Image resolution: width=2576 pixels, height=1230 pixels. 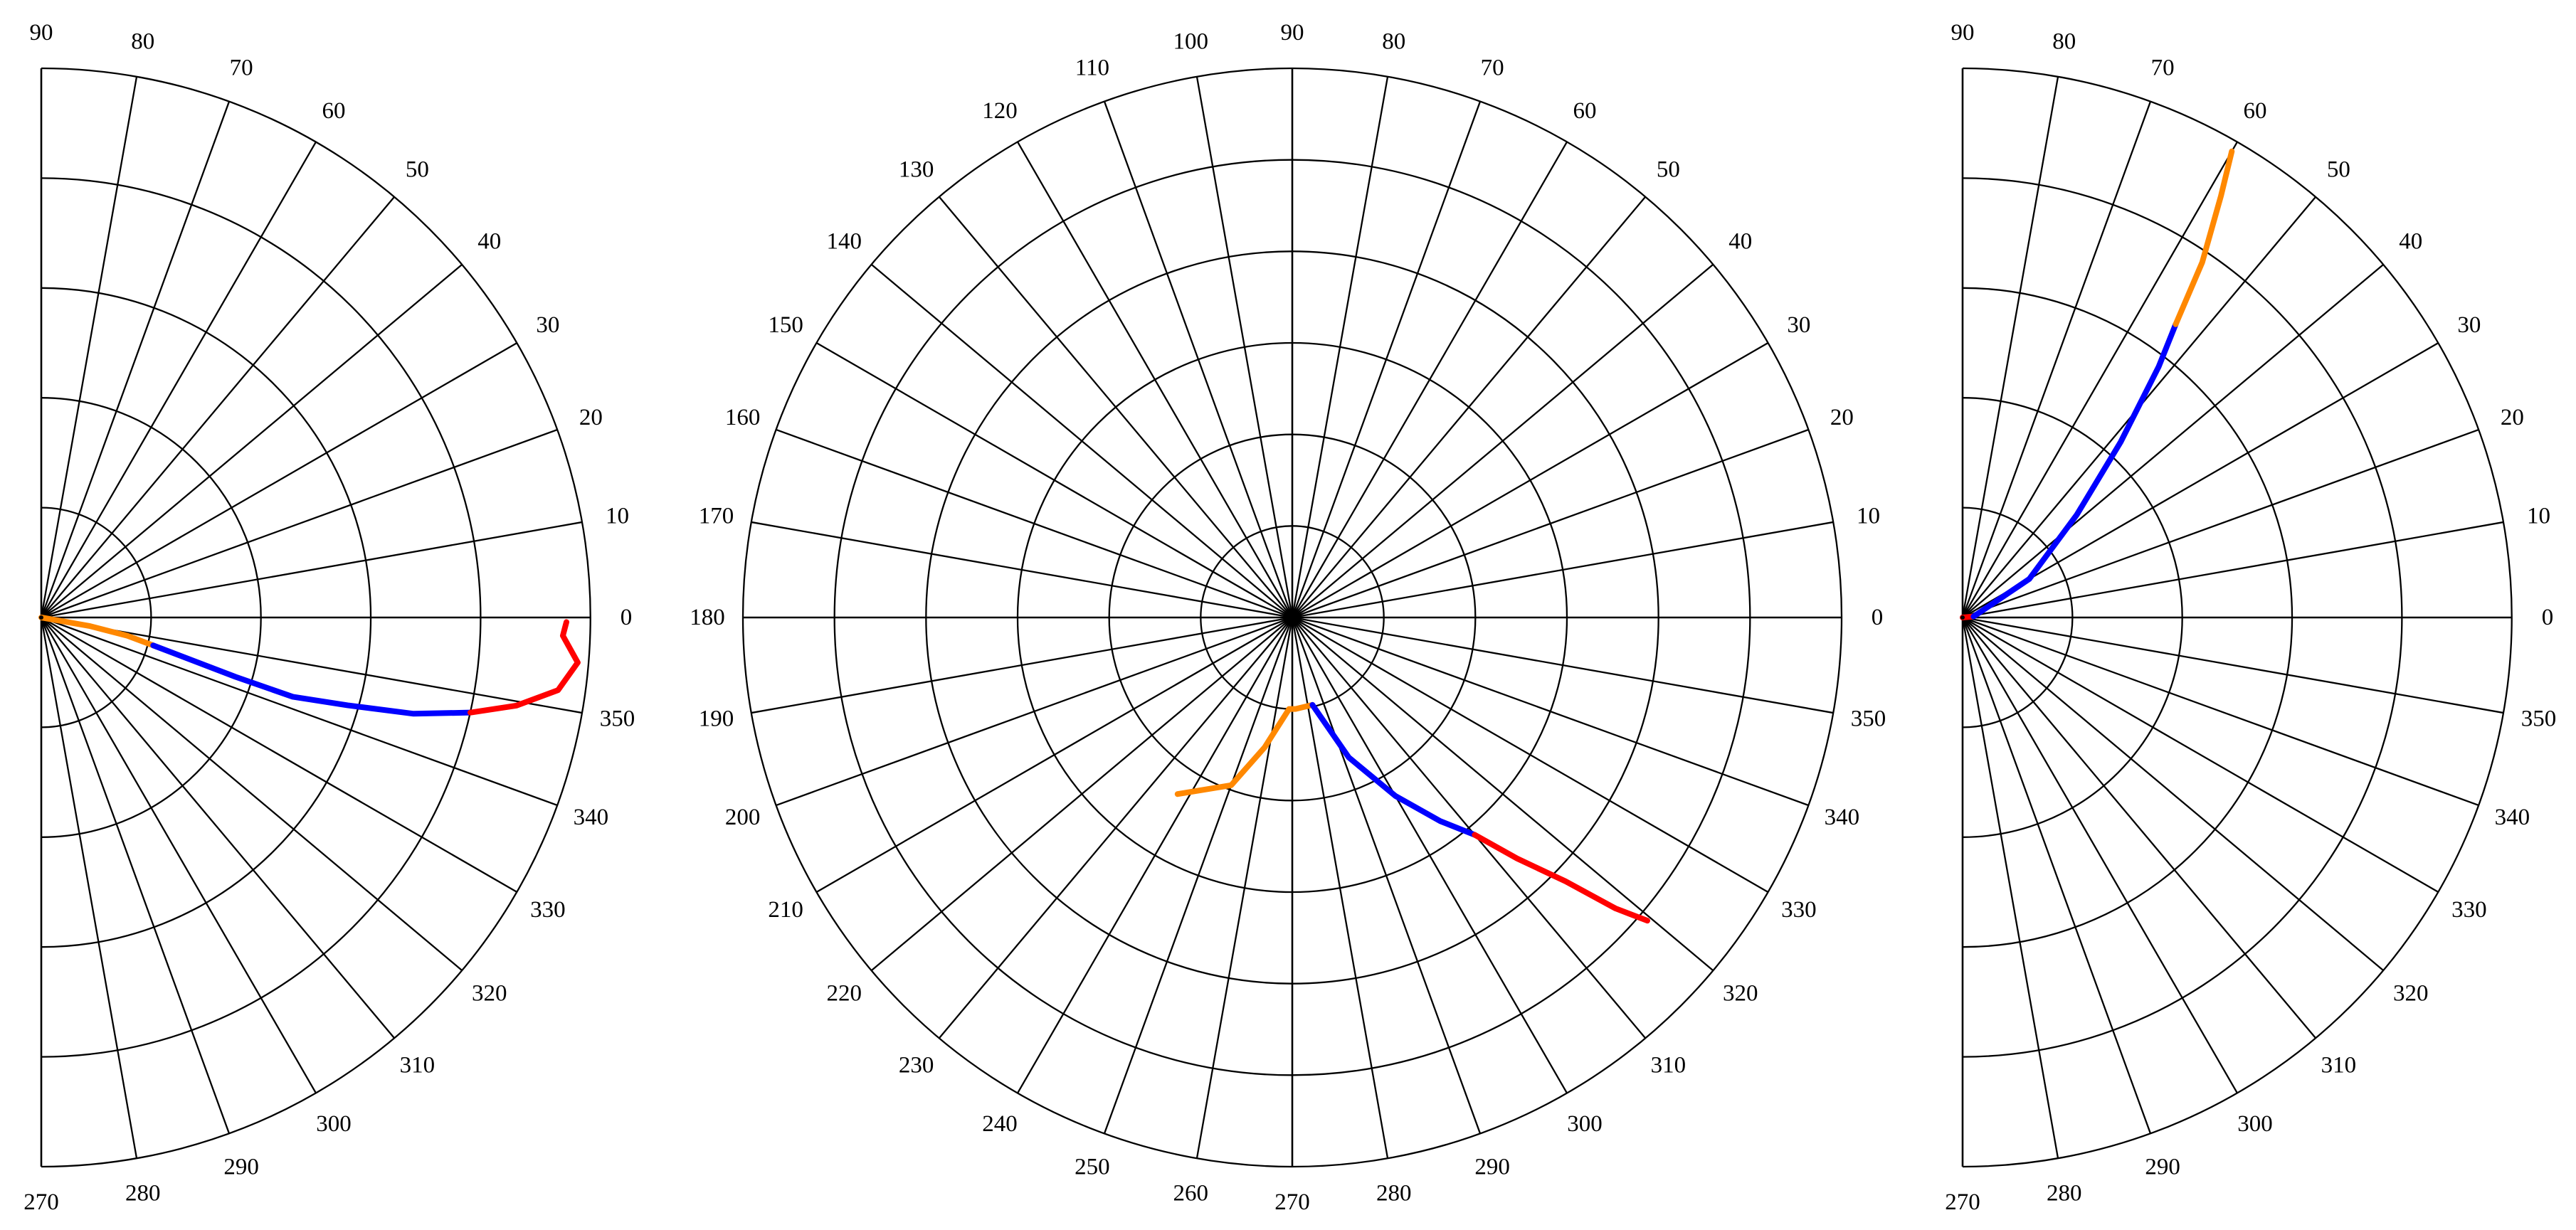 I want to click on angle-tick-label: 190, so click(x=716, y=719).